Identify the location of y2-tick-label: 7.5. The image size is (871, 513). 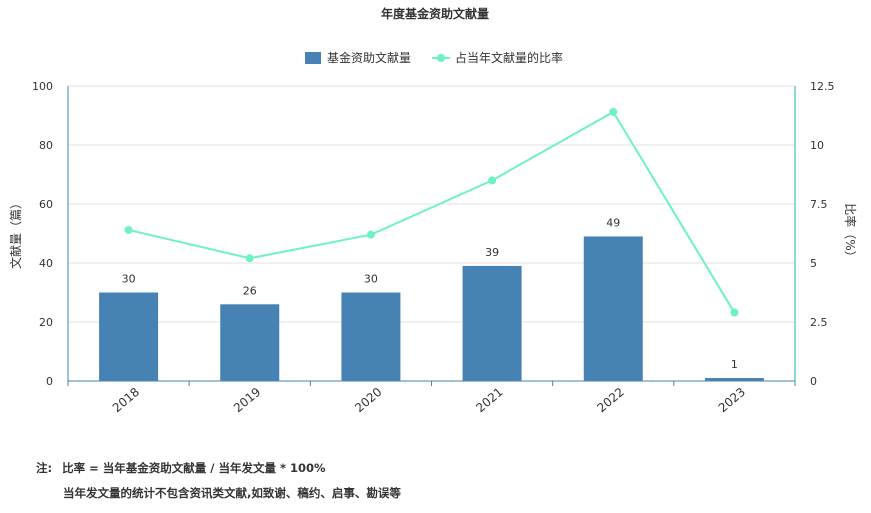
(819, 204).